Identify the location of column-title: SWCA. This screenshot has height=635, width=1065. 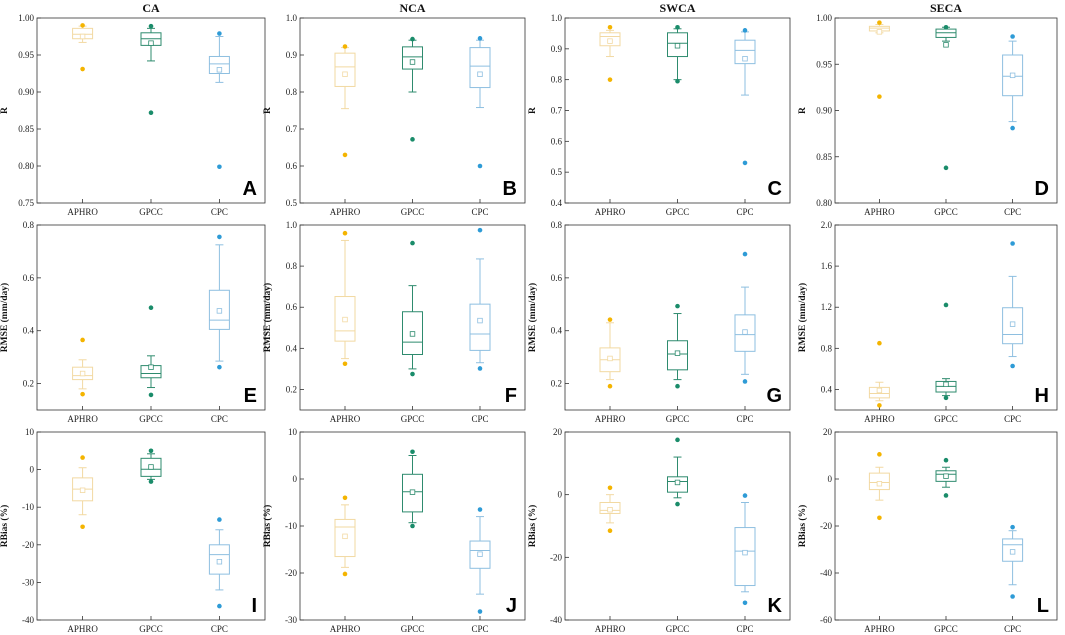
(677, 8).